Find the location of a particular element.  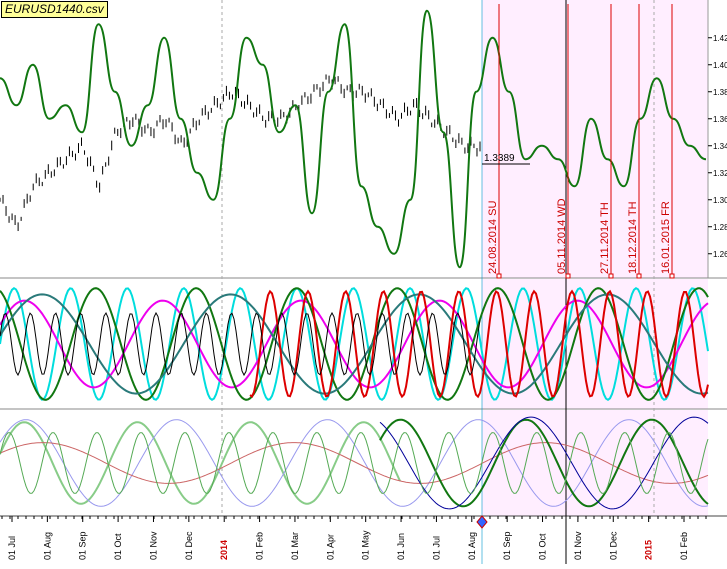

forecast-marker-label: 05.11.2014 WD is located at coordinates (562, 236).